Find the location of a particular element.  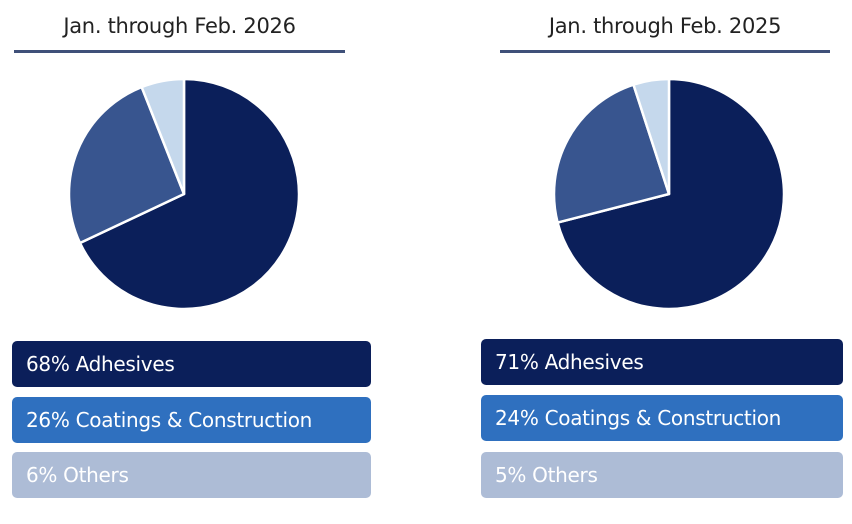

legend-adhesives: 71% Adhesives is located at coordinates (662, 362).